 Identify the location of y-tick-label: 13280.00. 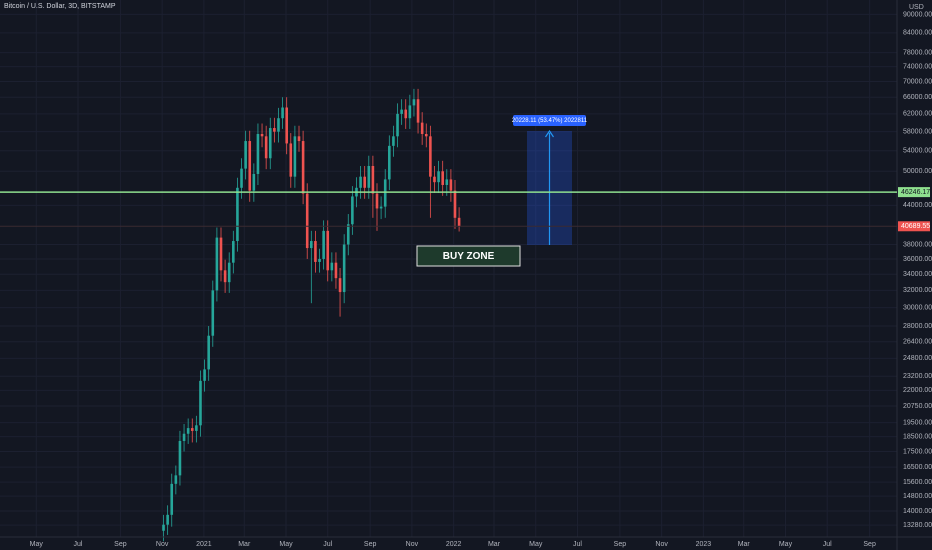
(917, 525).